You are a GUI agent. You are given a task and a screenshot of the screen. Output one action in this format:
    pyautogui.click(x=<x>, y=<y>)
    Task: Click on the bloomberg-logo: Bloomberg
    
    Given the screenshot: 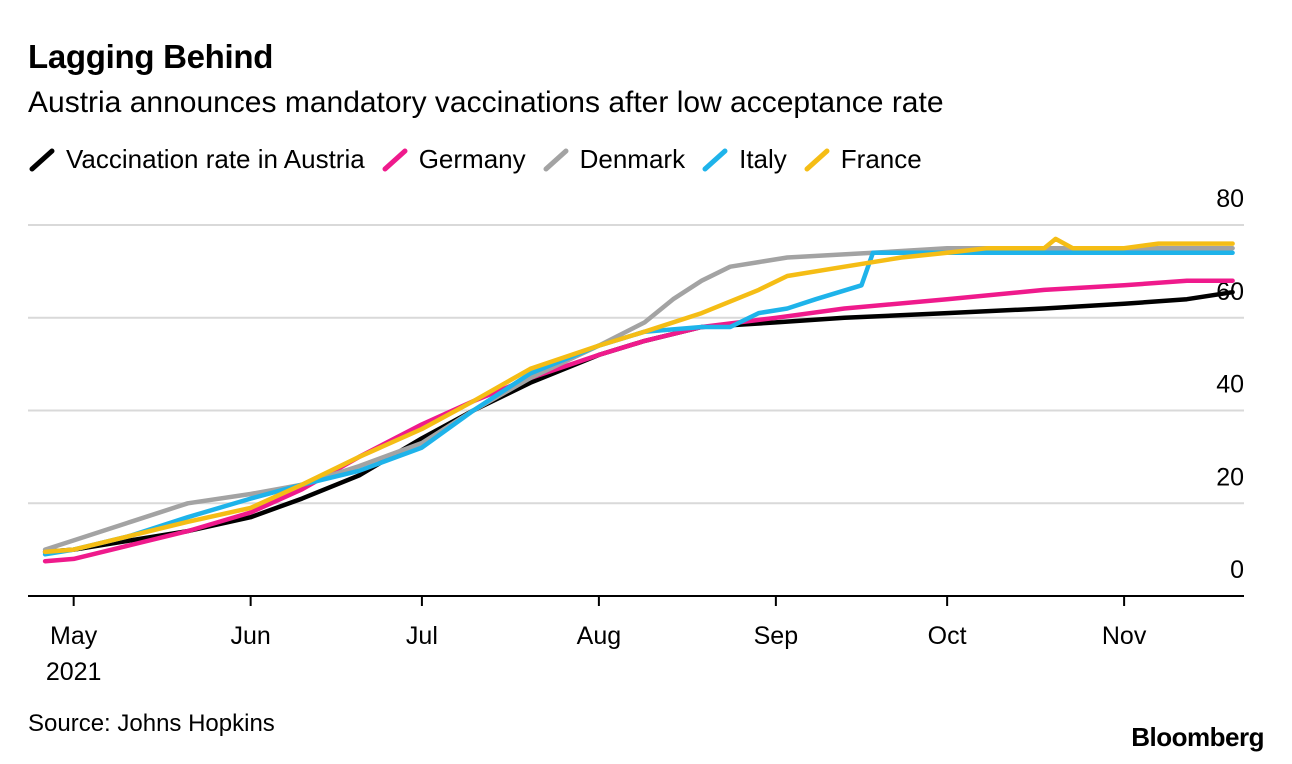 What is the action you would take?
    pyautogui.click(x=1197, y=737)
    